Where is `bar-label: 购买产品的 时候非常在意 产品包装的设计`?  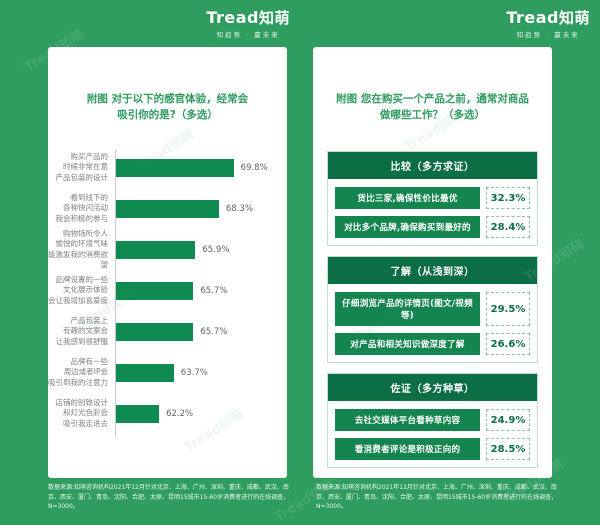
bar-label: 购买产品的 时候非常在意 产品包装的设计 is located at coordinates (82, 166).